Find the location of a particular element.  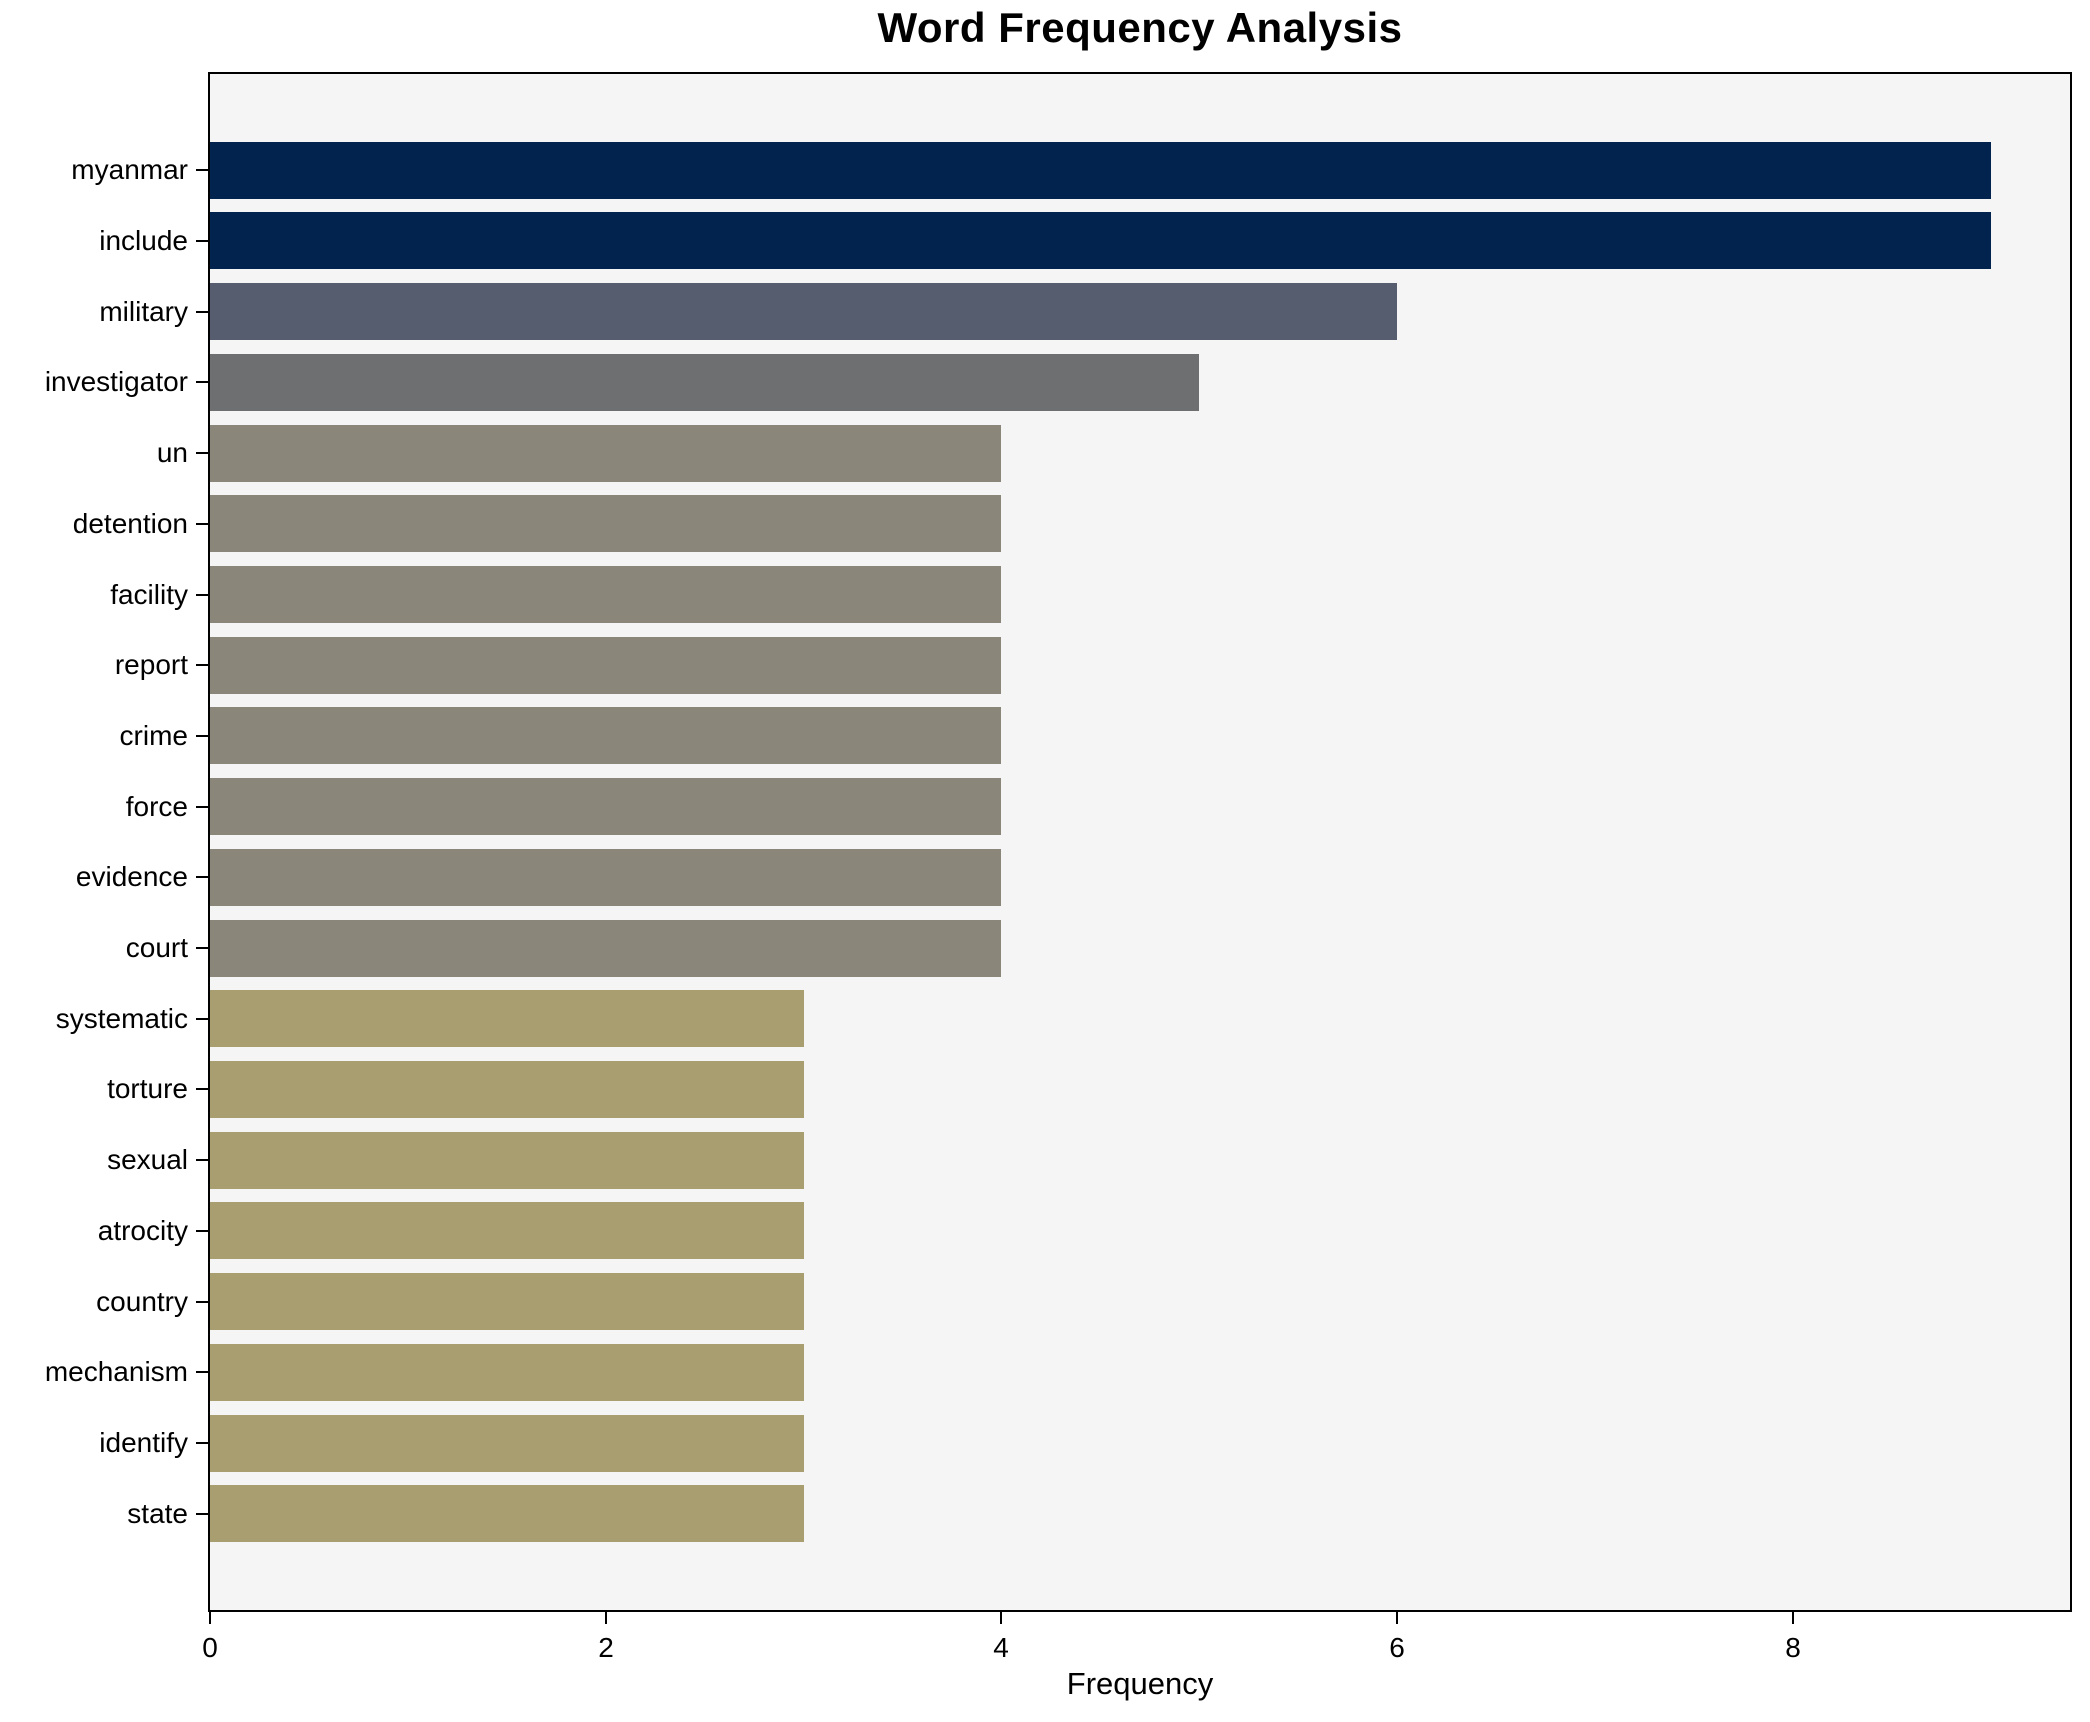

bar-facility is located at coordinates (605, 594).